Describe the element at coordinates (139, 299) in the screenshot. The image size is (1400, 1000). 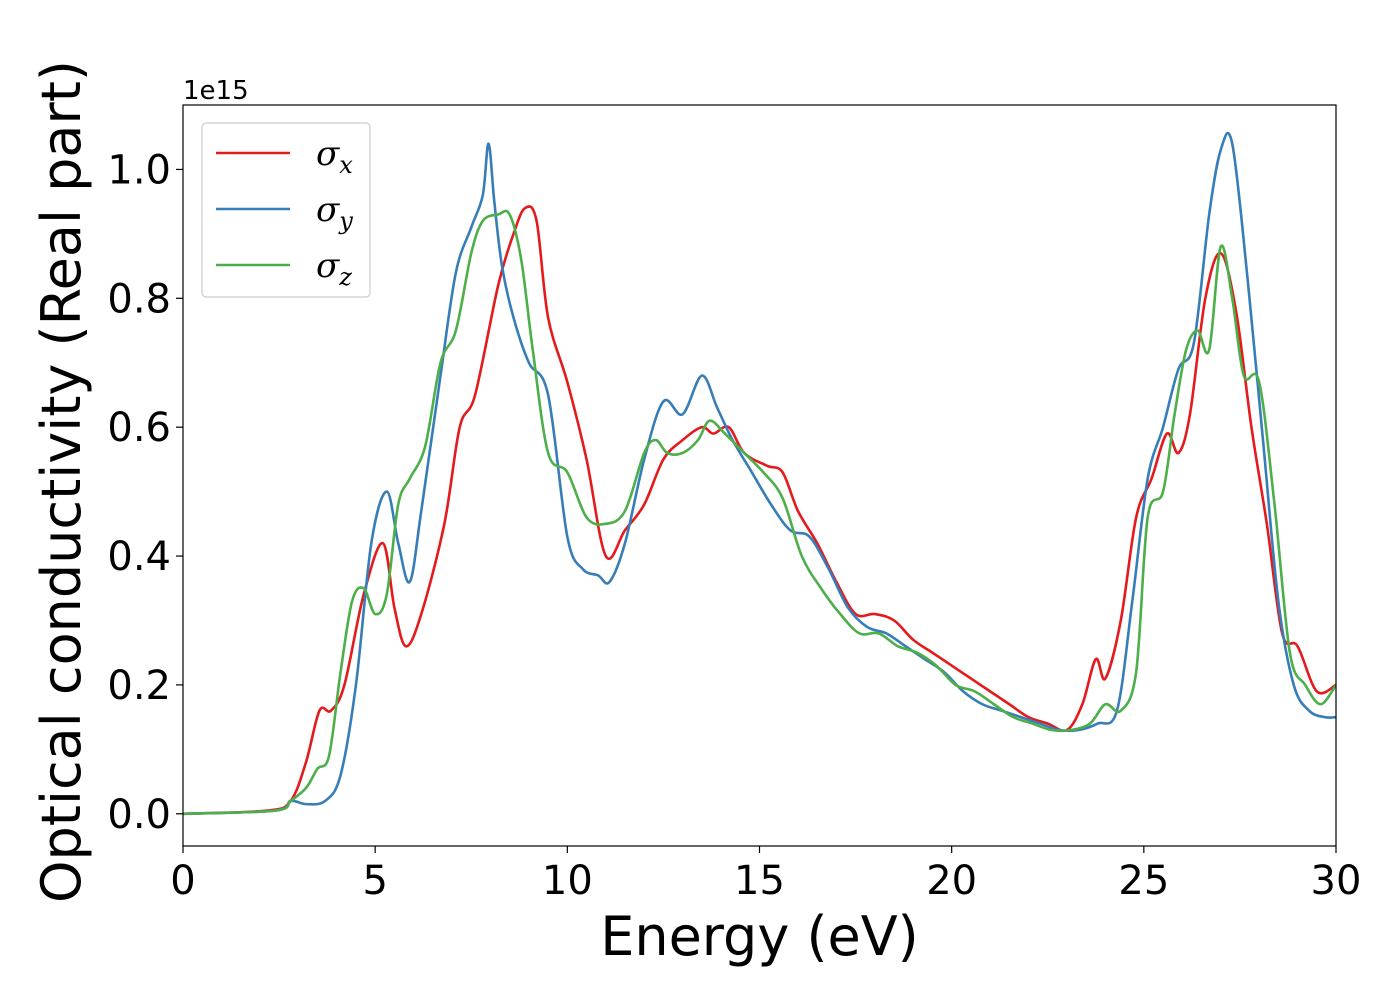
I see `y-tick-label: 0.8` at that location.